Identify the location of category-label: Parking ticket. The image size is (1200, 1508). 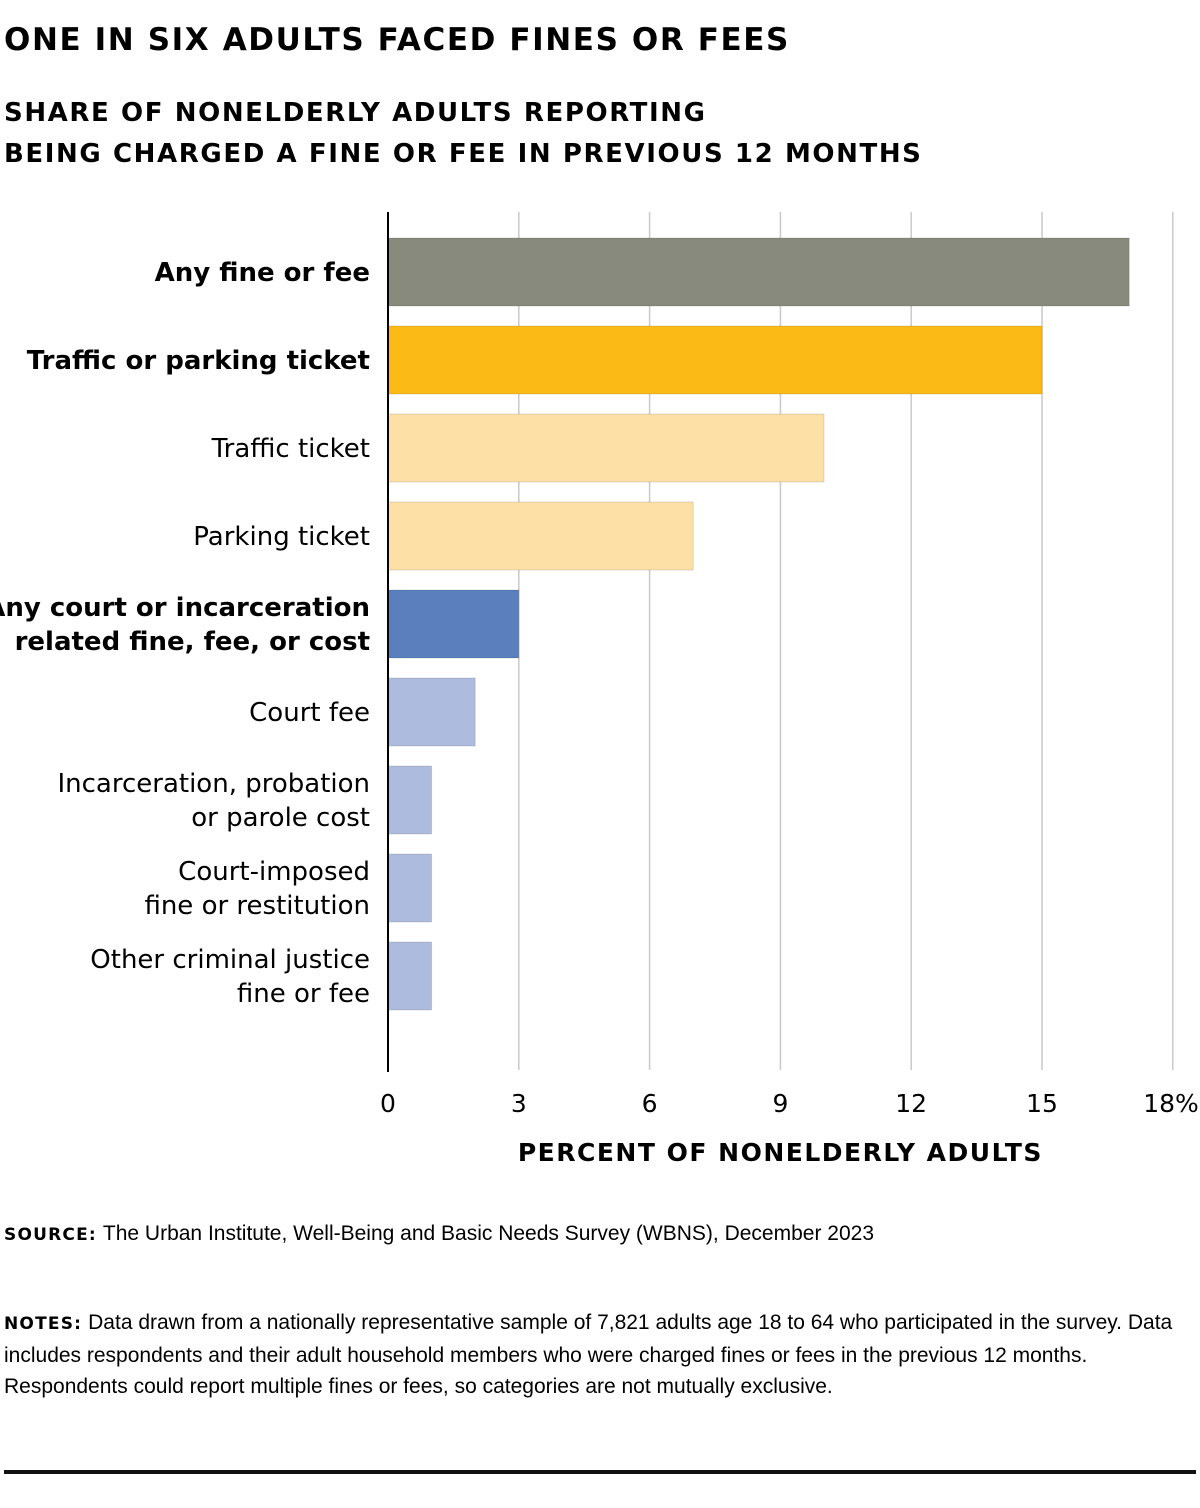
(281, 537).